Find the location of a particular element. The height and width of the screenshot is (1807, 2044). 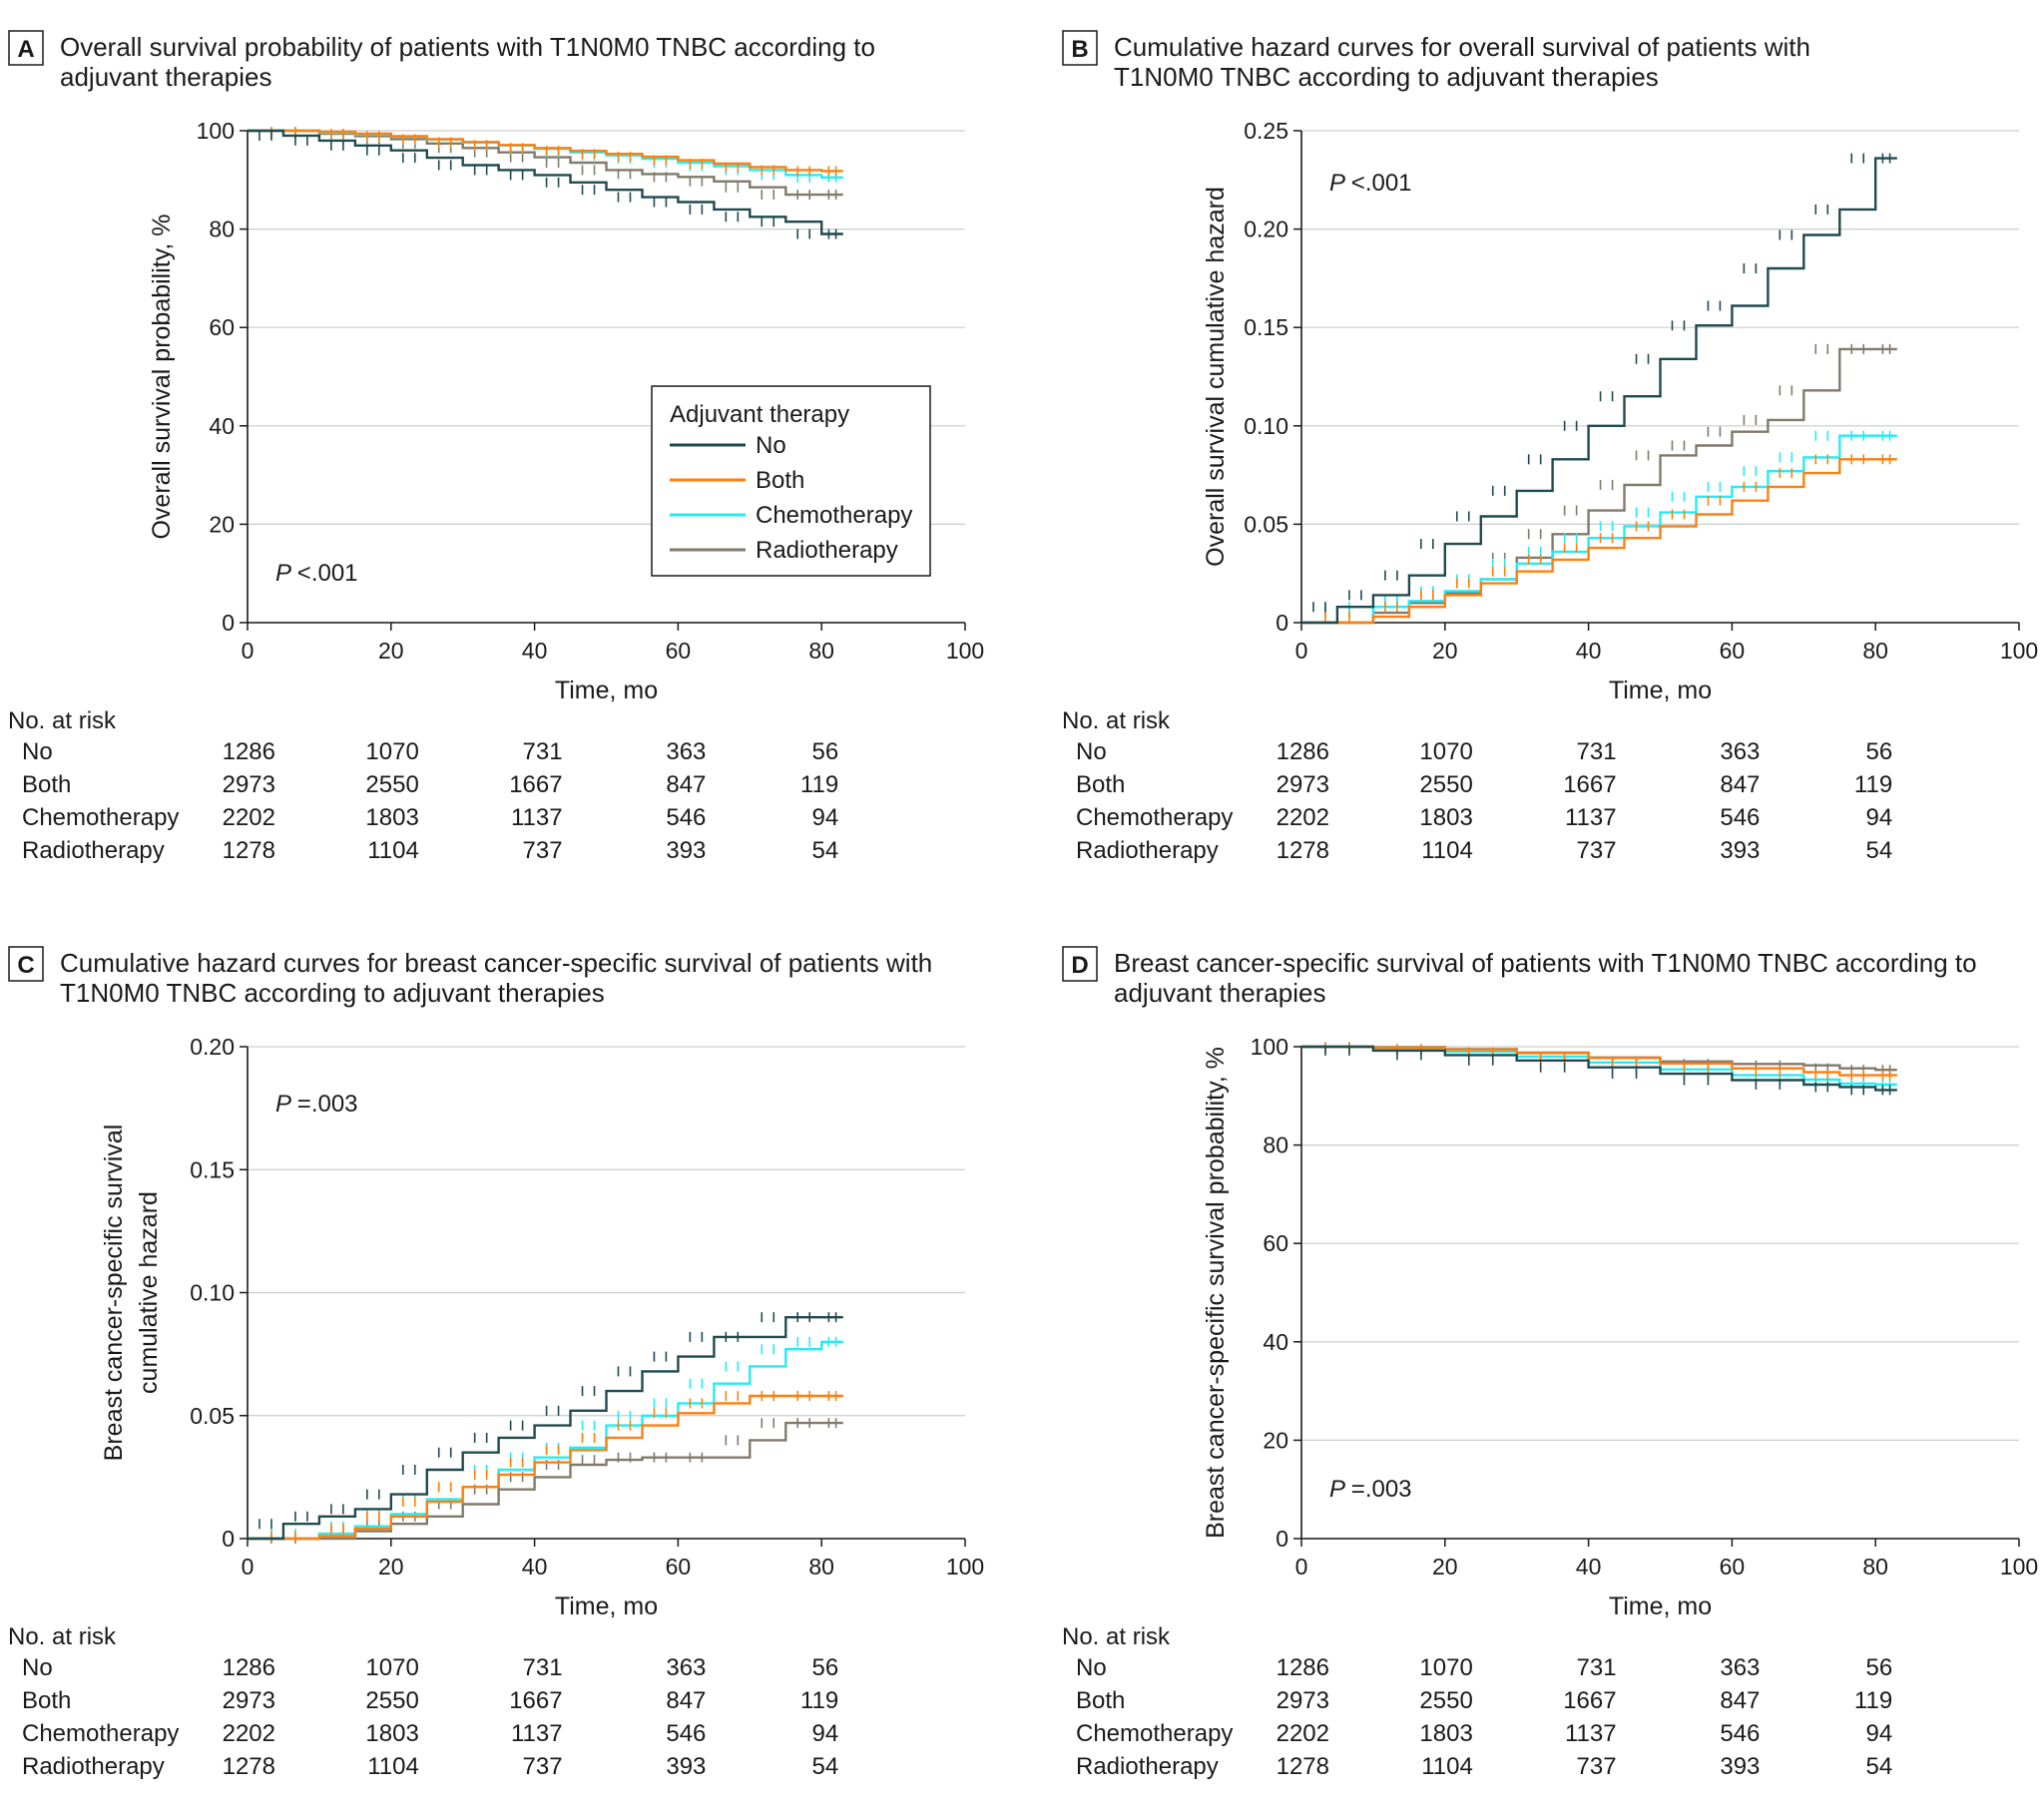

y-tick-label: 0.10 is located at coordinates (212, 1293).